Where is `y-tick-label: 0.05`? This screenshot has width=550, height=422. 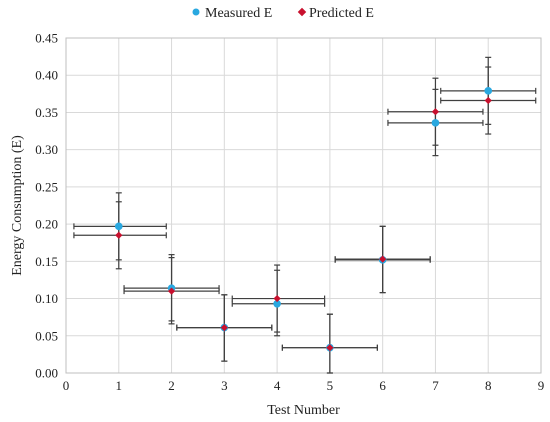 y-tick-label: 0.05 is located at coordinates (46, 335).